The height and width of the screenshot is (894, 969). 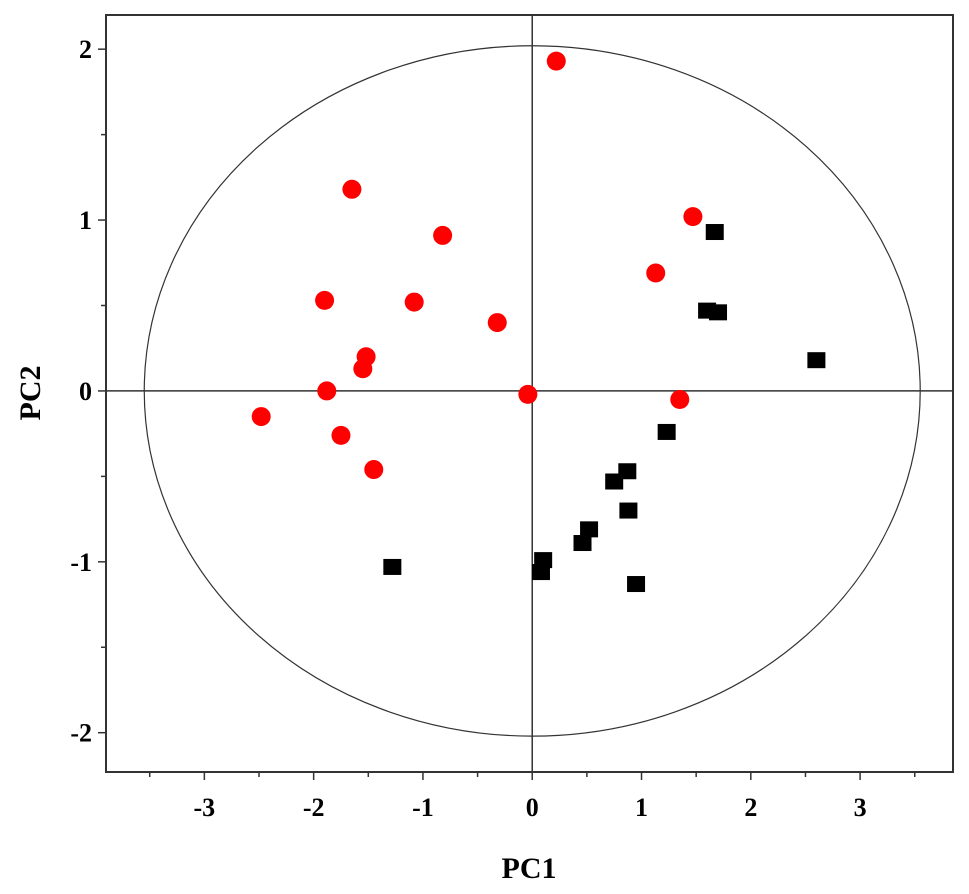 I want to click on x-tick-label: -2, so click(x=314, y=807).